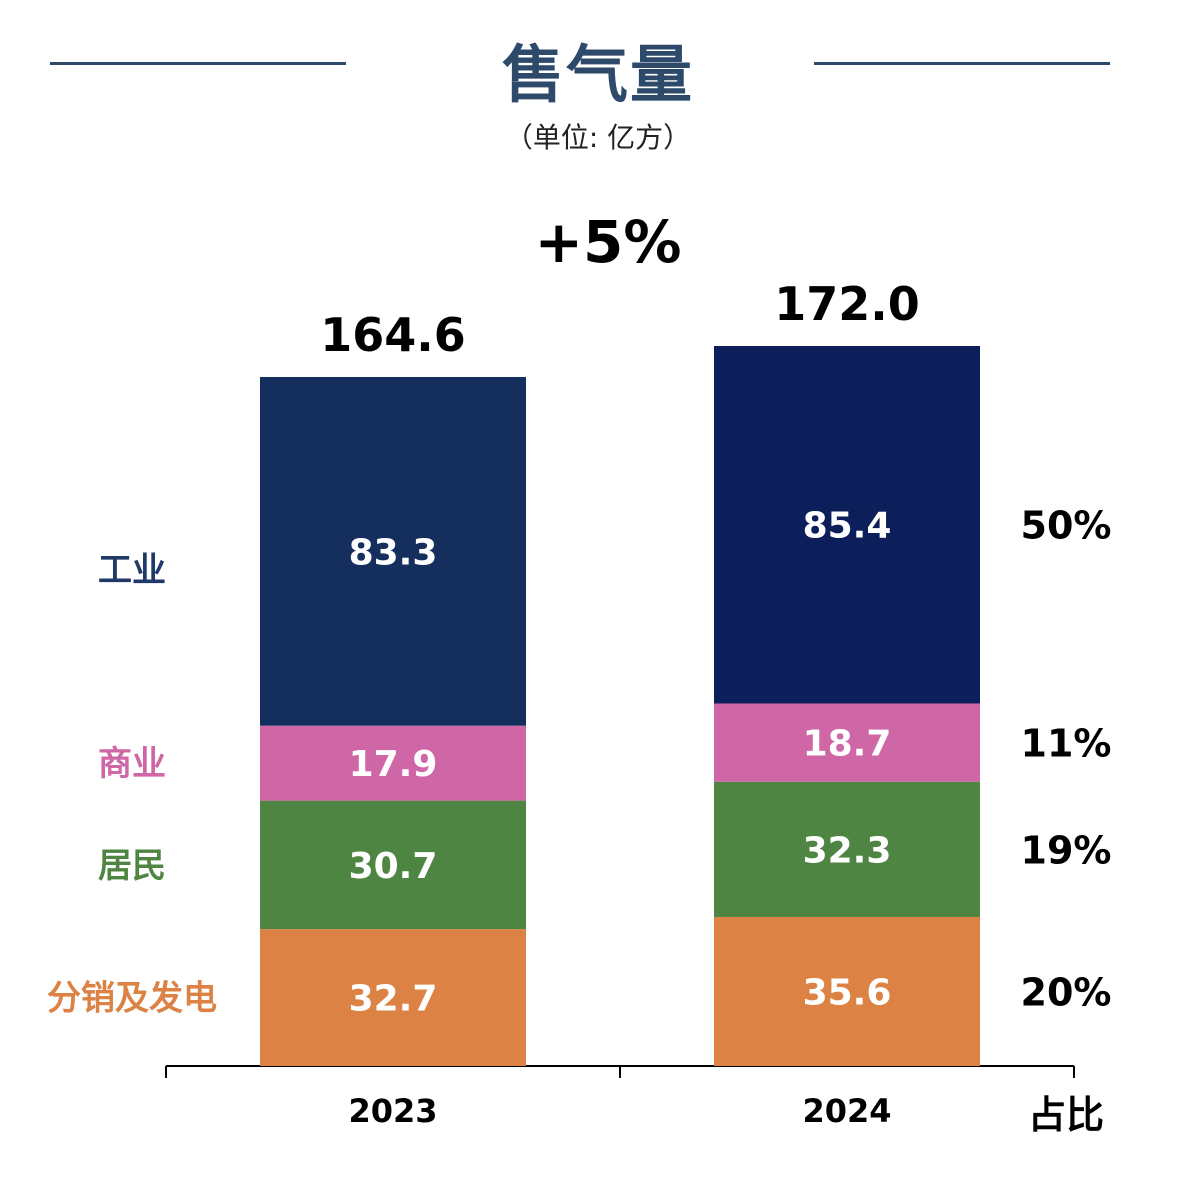 This screenshot has height=1184, width=1196. Describe the element at coordinates (1066, 992) in the screenshot. I see `share-label-0: 20%` at that location.